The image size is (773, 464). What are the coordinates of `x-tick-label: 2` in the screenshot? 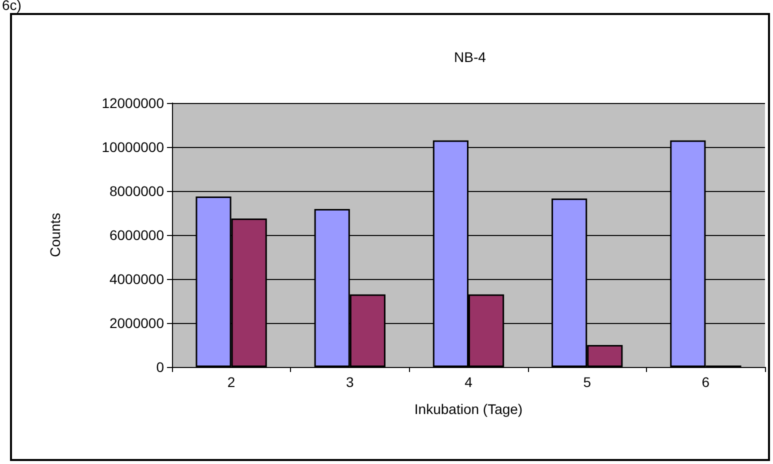 It's located at (231, 382).